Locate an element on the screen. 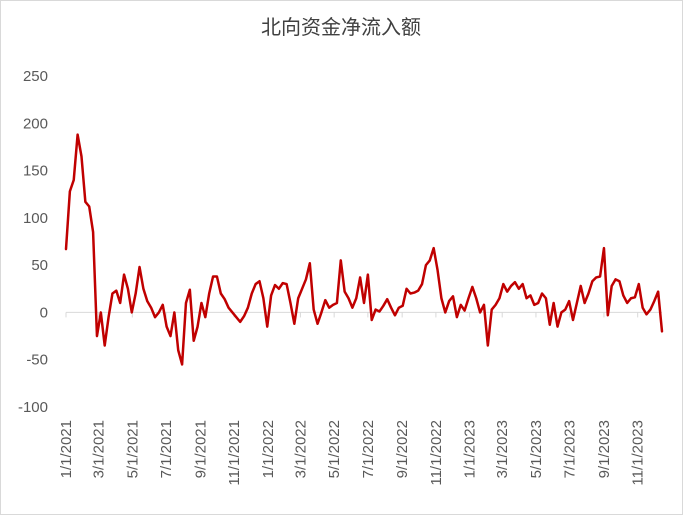  x-tick-label: 5/1/2021 is located at coordinates (132, 449).